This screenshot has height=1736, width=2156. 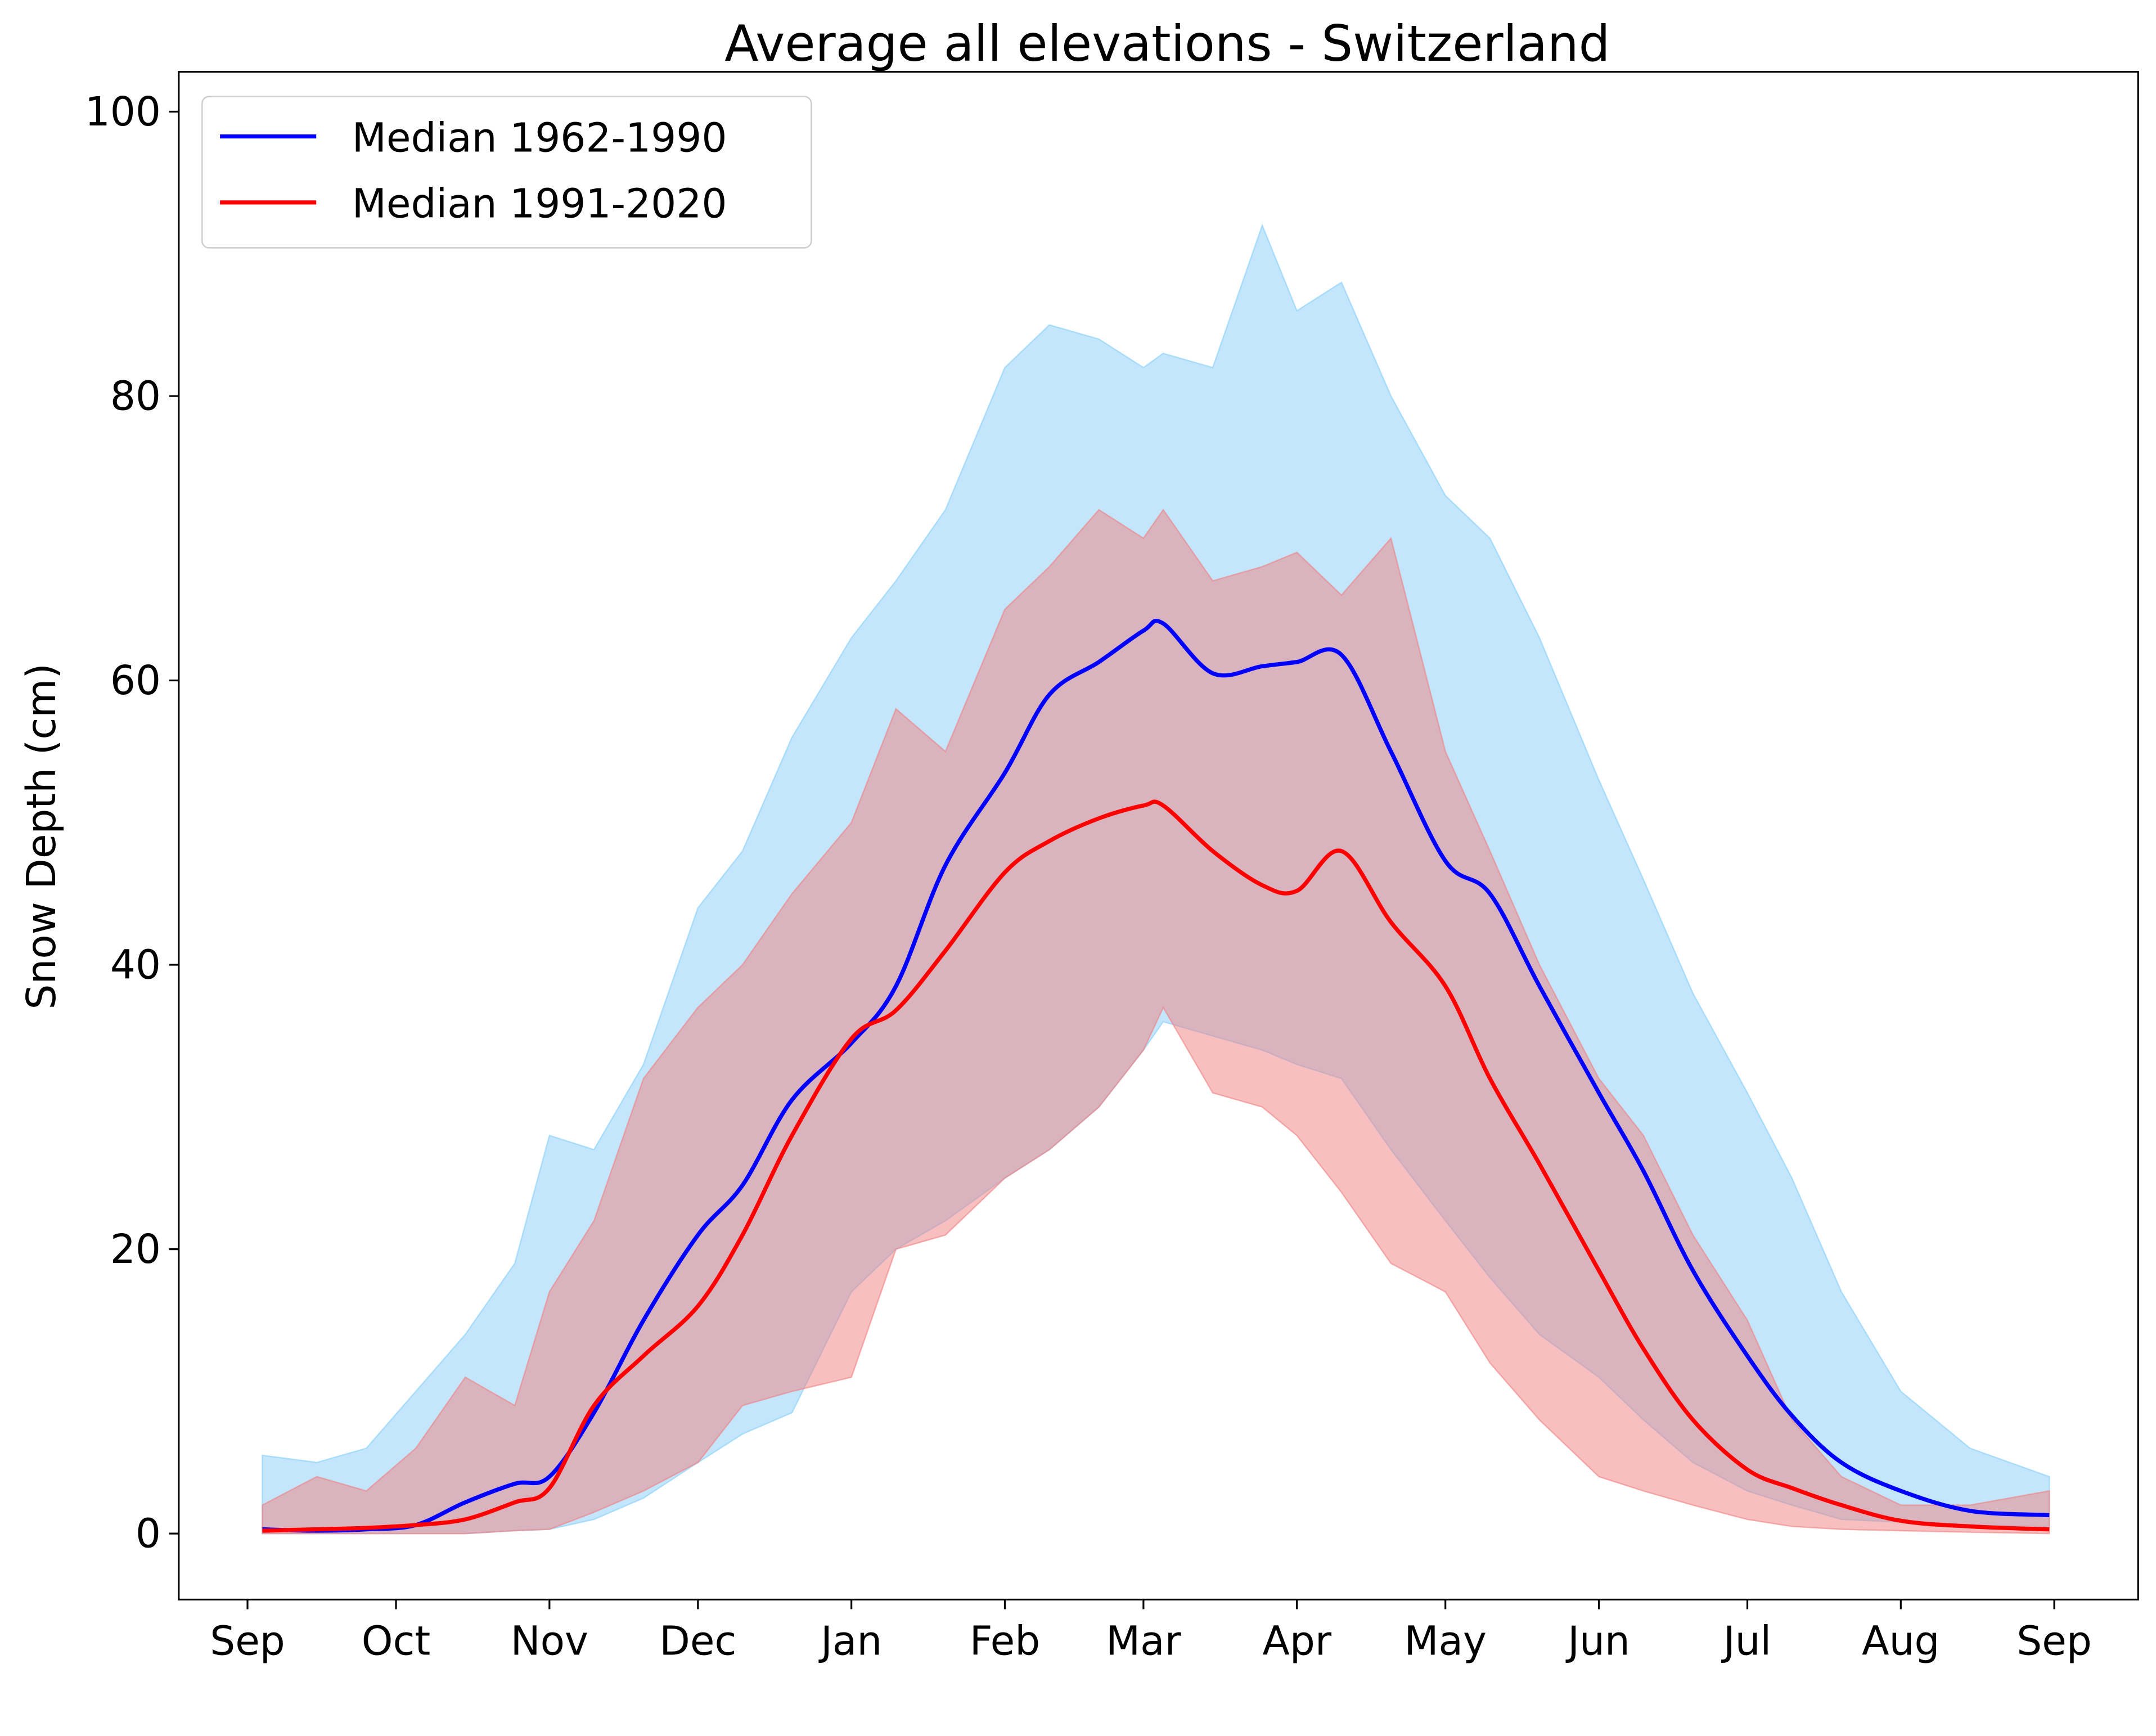 I want to click on legend-label-1962-1990: Median 1962-1990, so click(x=539, y=137).